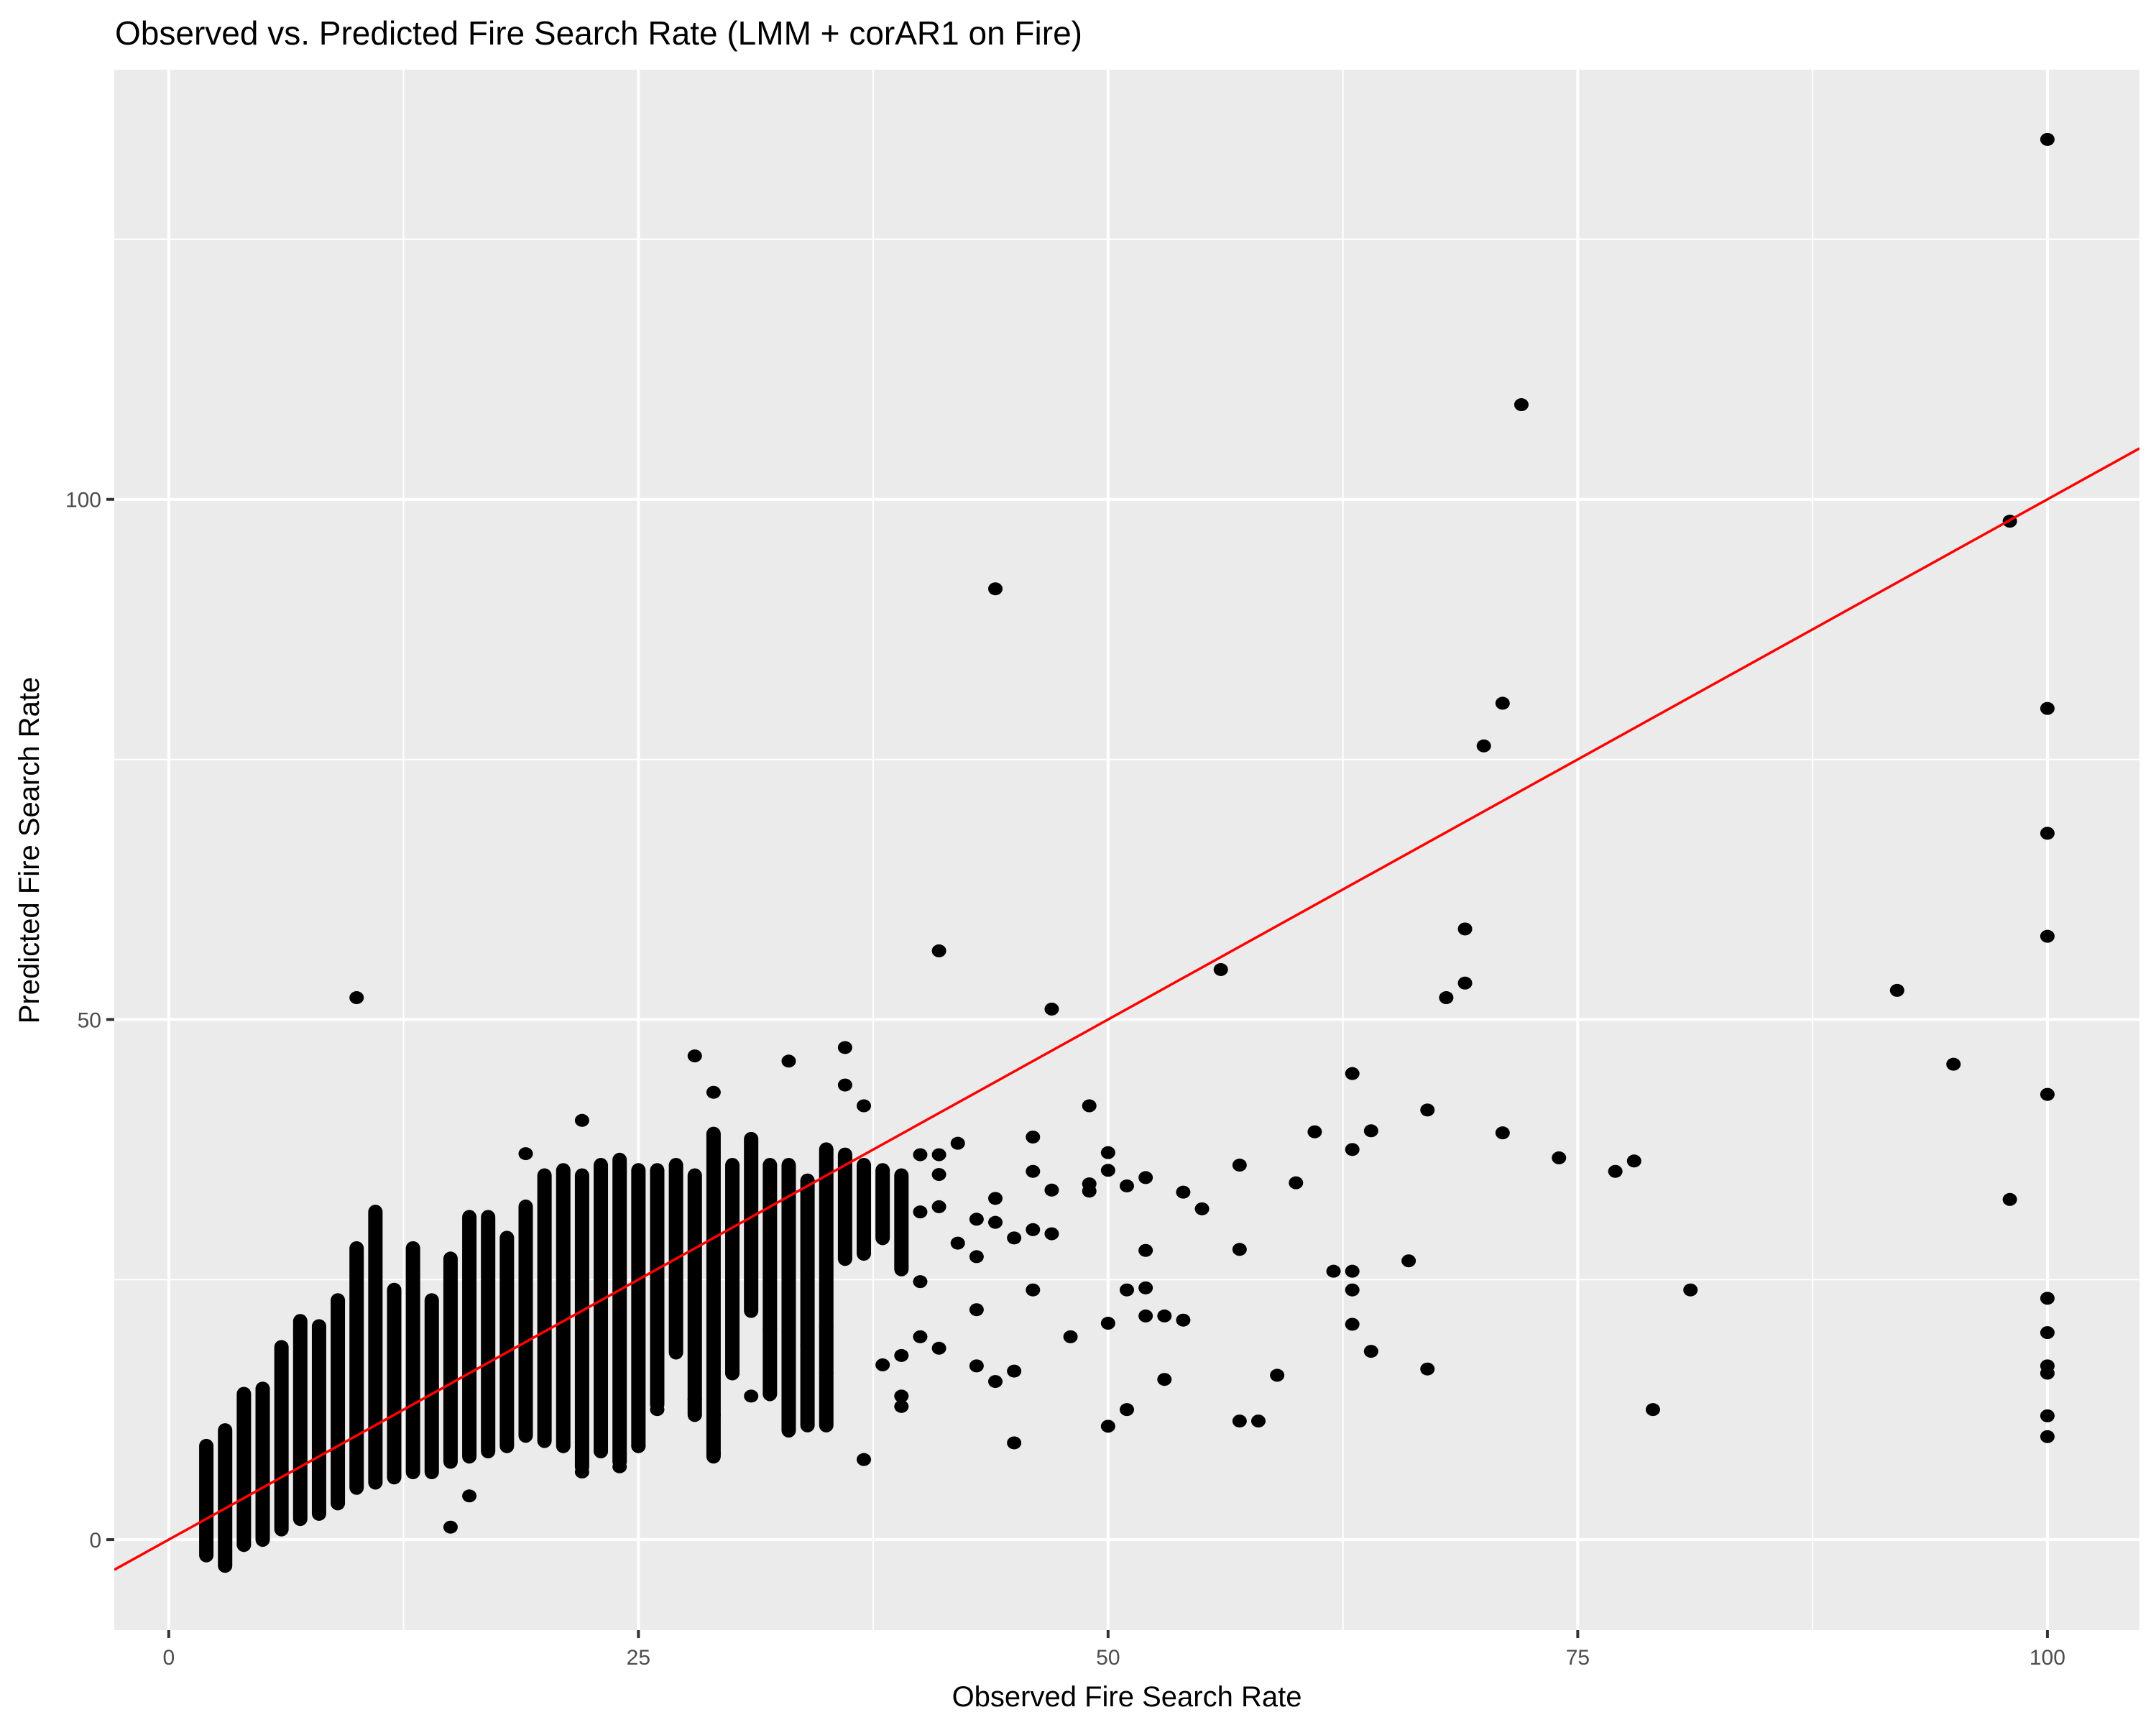 Image resolution: width=2156 pixels, height=1725 pixels. I want to click on x-axis-title: Observed Fire Search Rate, so click(1127, 1697).